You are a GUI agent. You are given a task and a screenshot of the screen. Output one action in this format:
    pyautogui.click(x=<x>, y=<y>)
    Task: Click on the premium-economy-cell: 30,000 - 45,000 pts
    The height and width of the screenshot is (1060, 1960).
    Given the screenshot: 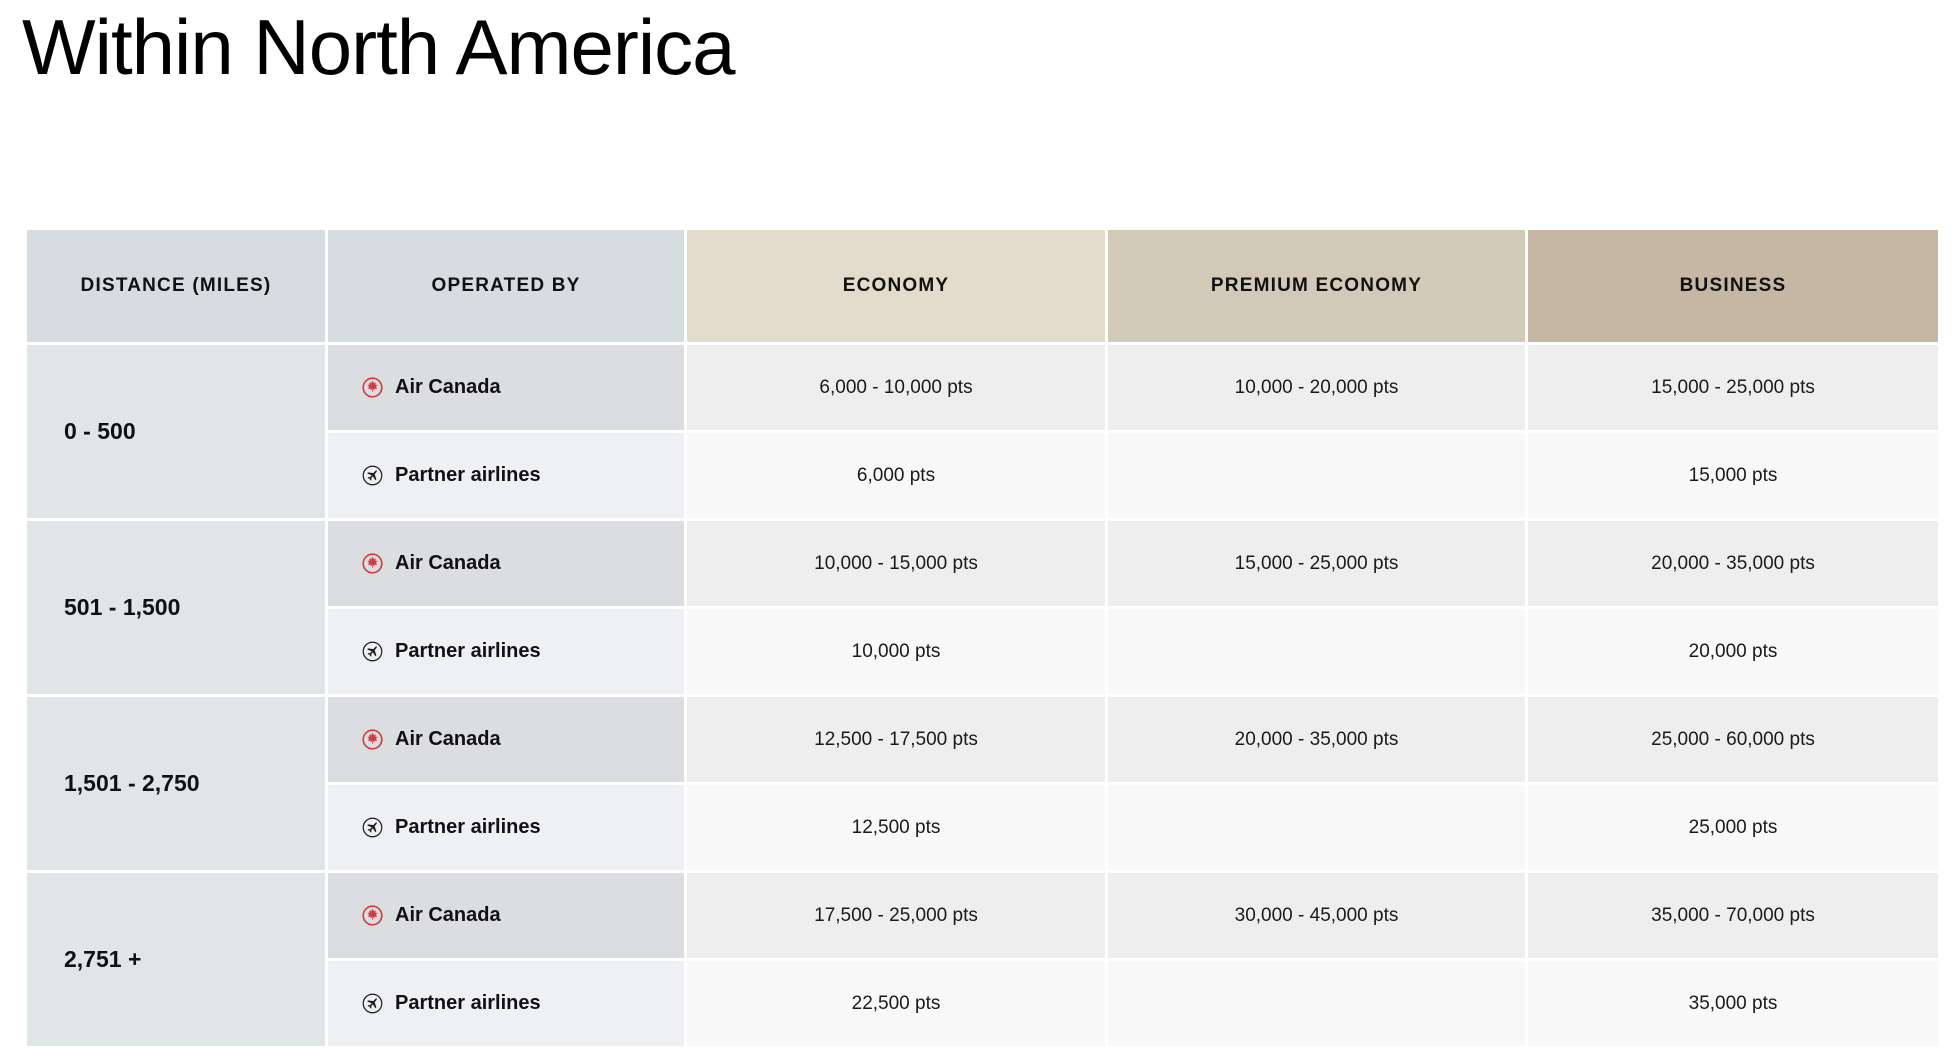 What is the action you would take?
    pyautogui.click(x=1316, y=915)
    